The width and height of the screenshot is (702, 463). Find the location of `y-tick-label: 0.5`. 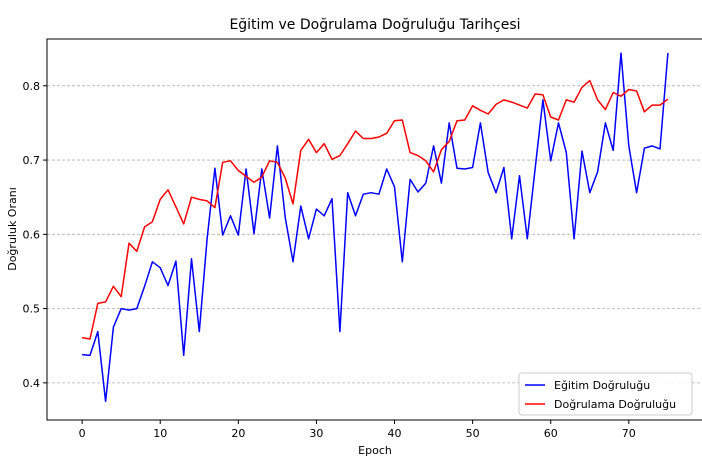

y-tick-label: 0.5 is located at coordinates (32, 309).